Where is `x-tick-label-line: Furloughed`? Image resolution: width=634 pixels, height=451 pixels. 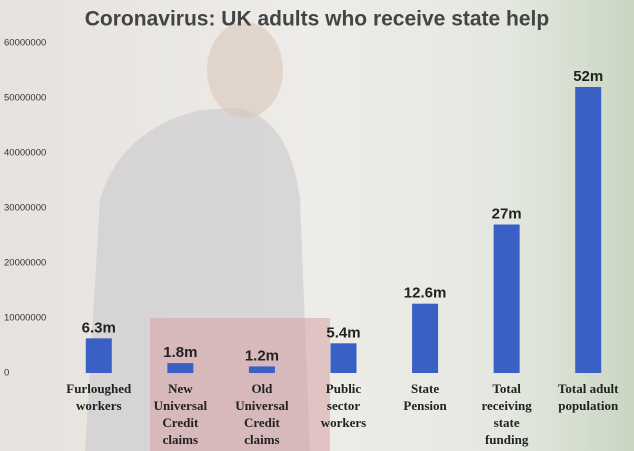
x-tick-label-line: Furloughed is located at coordinates (99, 388).